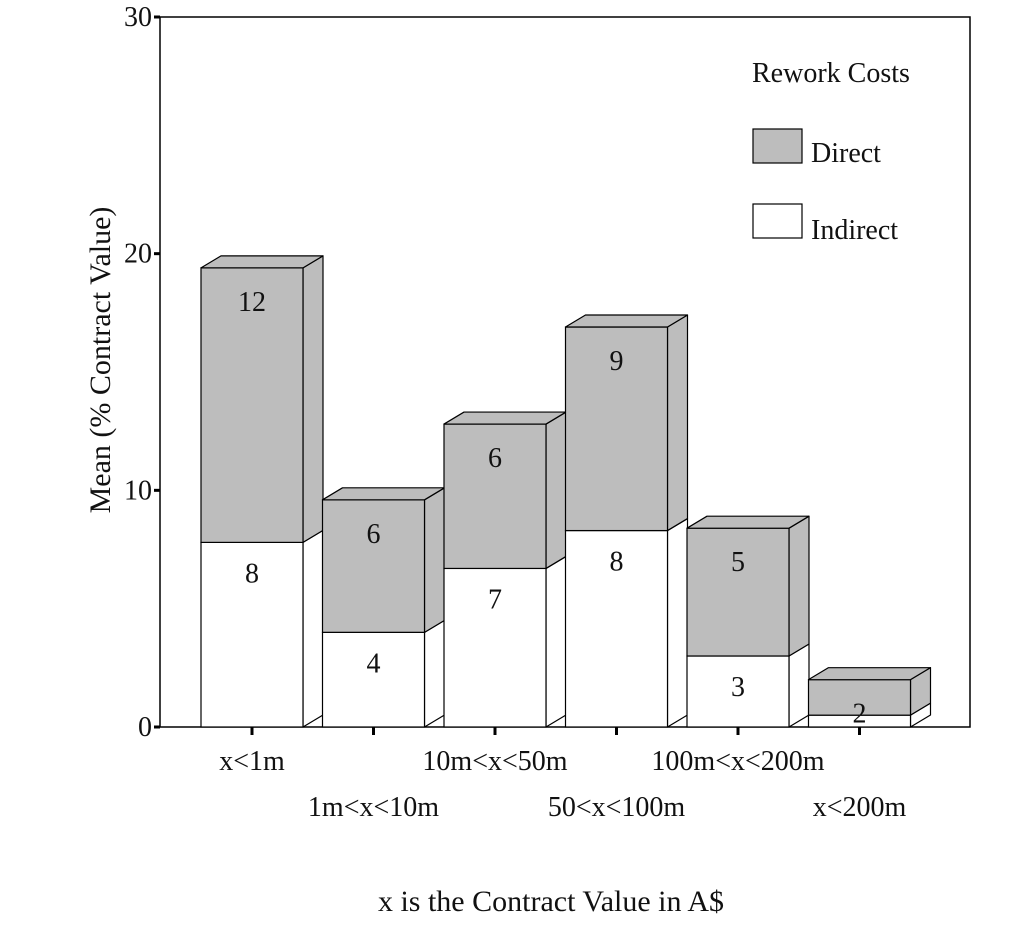 Image resolution: width=1023 pixels, height=929 pixels. Describe the element at coordinates (737, 761) in the screenshot. I see `x-tick-label: 100m<x<200m` at that location.